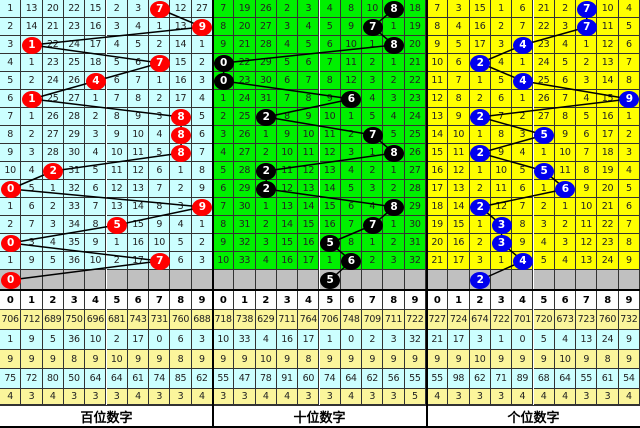 The width and height of the screenshot is (640, 428). What do you see at coordinates (372, 27) in the screenshot?
I see `draw-ball: 7` at bounding box center [372, 27].